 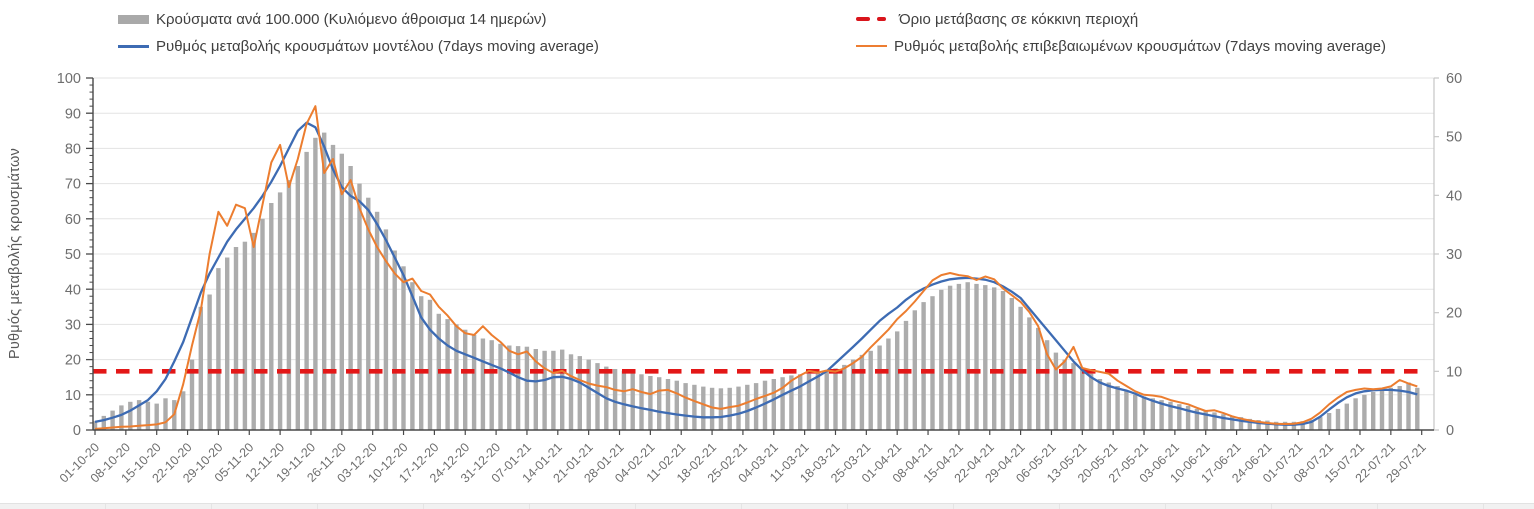 I want to click on legend-swatch-dashes-icon, so click(x=874, y=19).